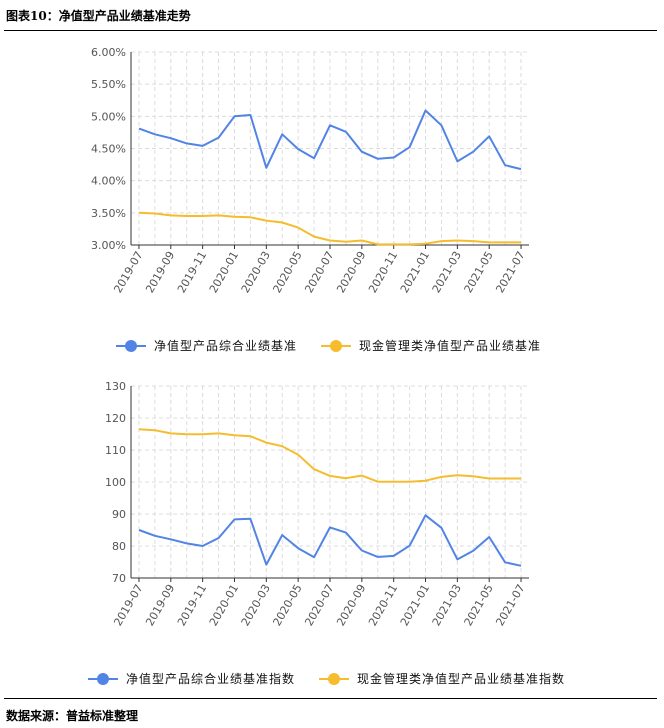 The image size is (664, 728). Describe the element at coordinates (108, 149) in the screenshot. I see `y-tick-label: 4.50%` at that location.